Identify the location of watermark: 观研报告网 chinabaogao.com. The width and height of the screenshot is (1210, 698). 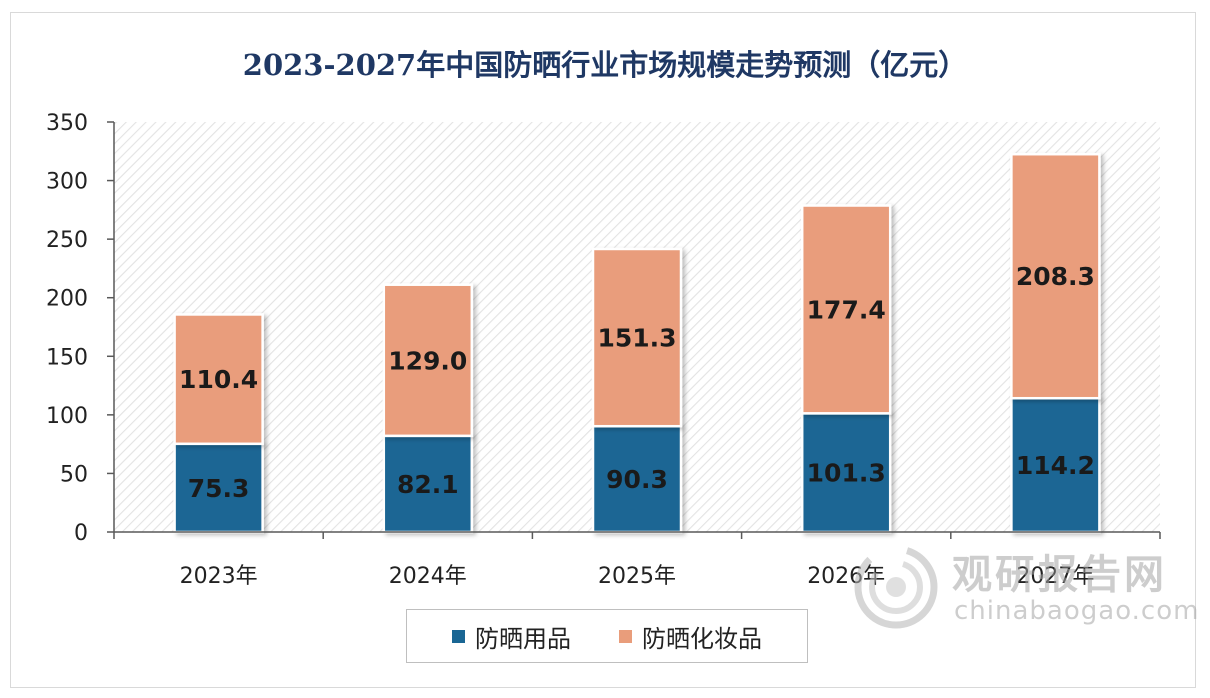
(1025, 585).